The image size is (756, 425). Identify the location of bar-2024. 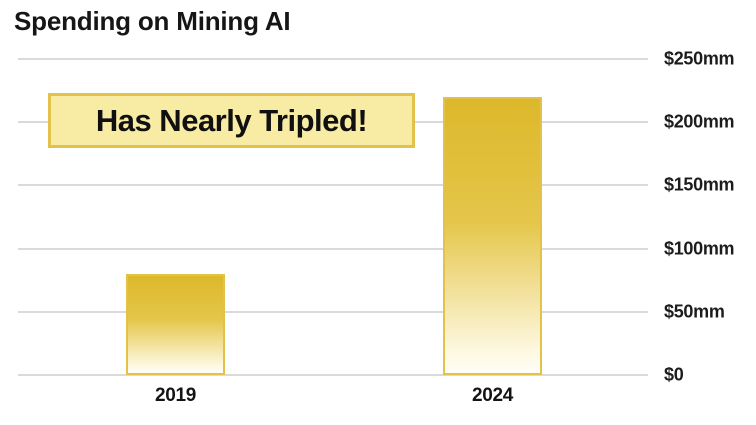
(492, 236).